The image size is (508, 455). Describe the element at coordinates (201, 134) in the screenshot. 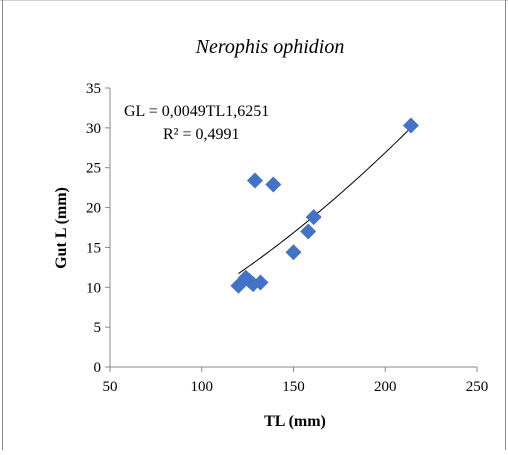

I see `trend-r-squared: R² = 0,4991` at that location.